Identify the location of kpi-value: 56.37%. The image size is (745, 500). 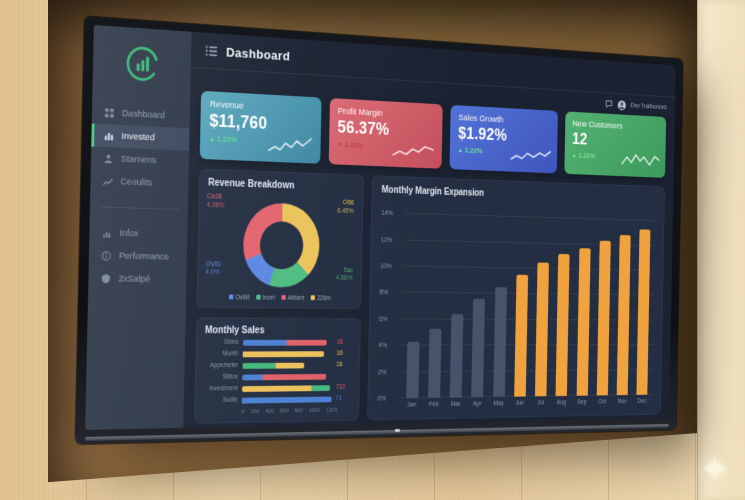
(363, 128).